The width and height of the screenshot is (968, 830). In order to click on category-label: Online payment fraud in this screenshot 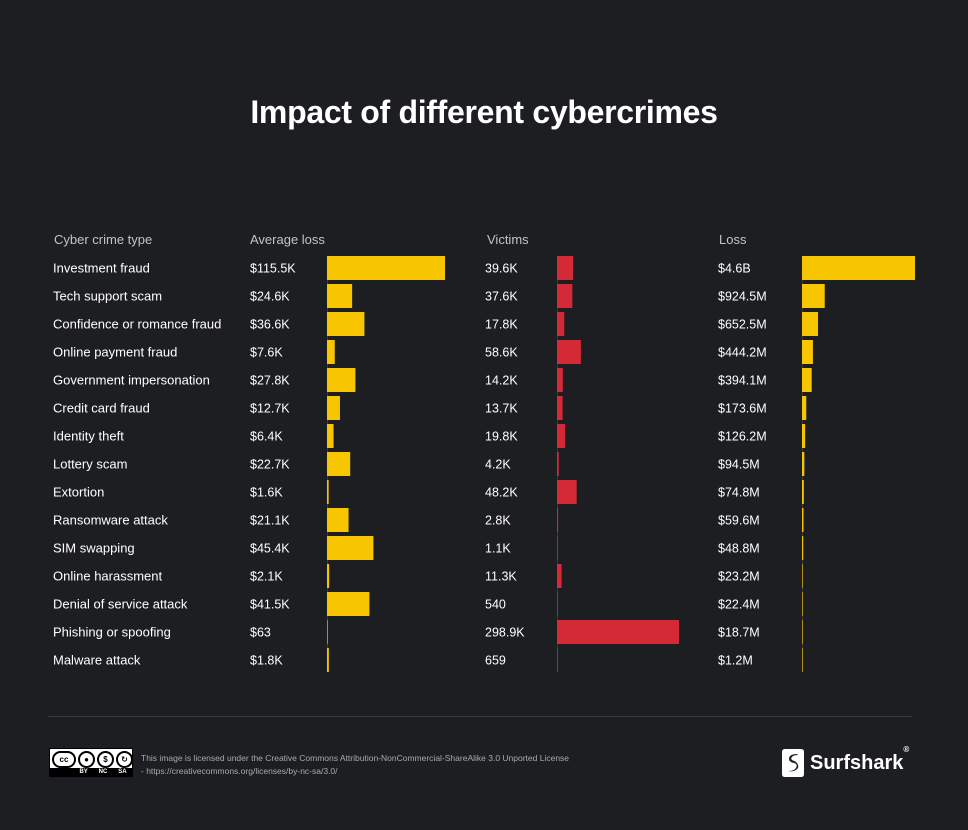, I will do `click(115, 352)`.